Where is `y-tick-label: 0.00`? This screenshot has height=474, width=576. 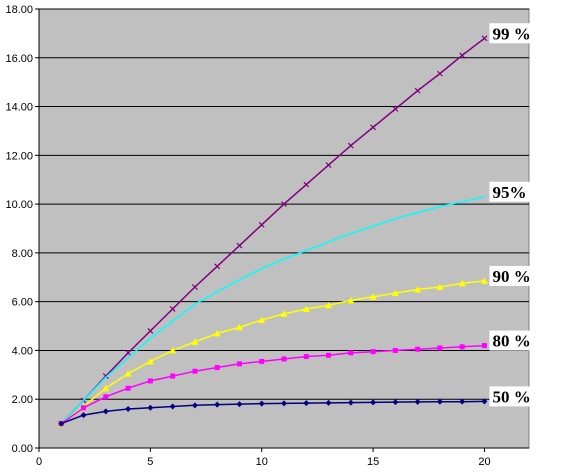
y-tick-label: 0.00 is located at coordinates (22, 449).